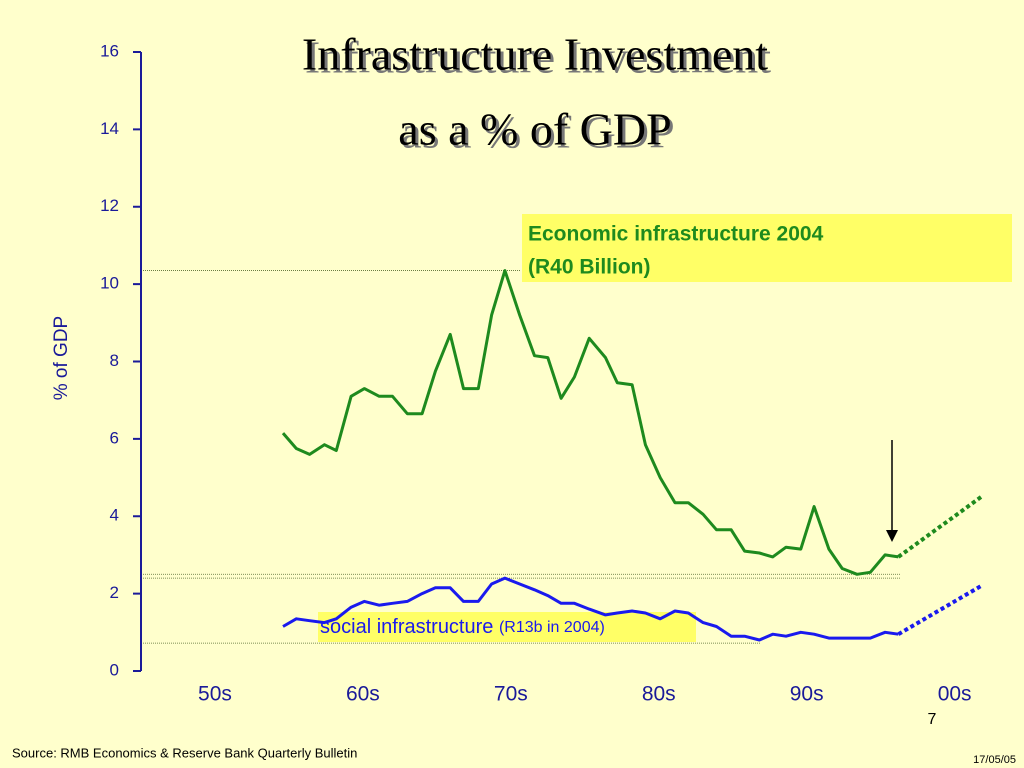  Describe the element at coordinates (109, 50) in the screenshot. I see `y-tick-label: 16` at that location.